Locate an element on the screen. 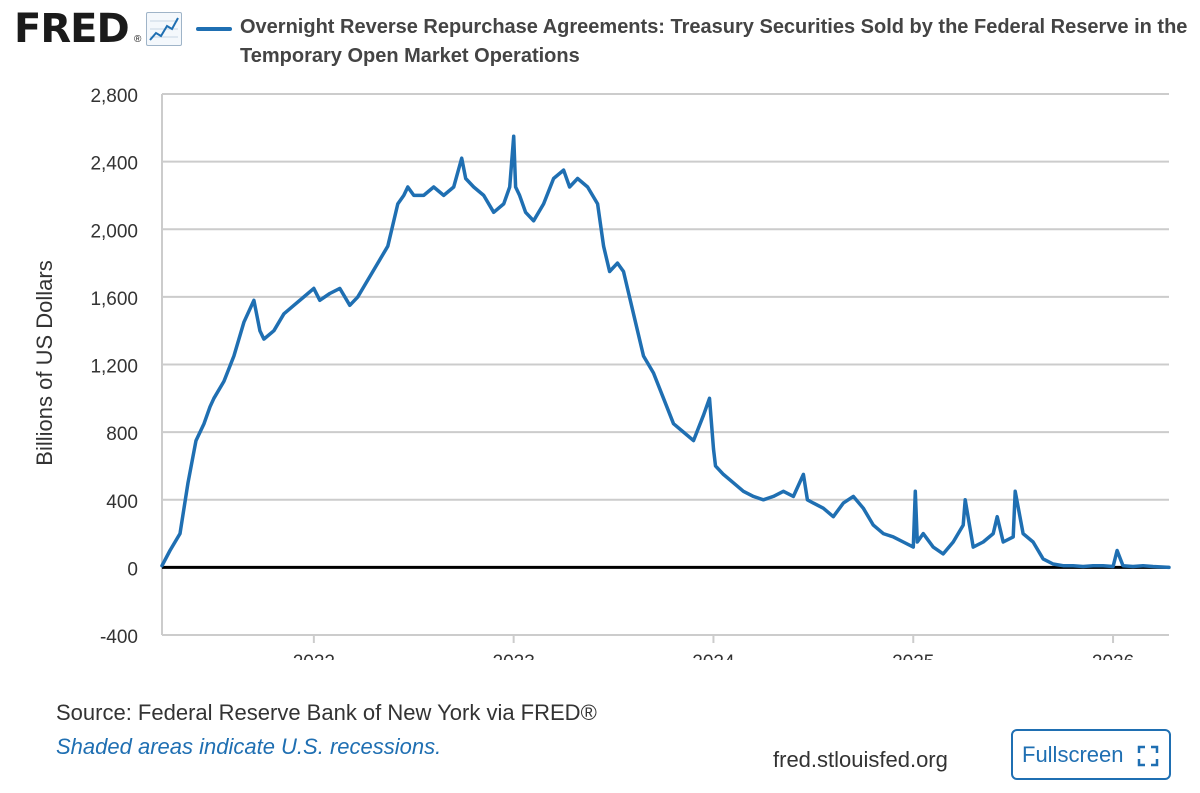 This screenshot has width=1200, height=793. y-tick-label: 0 is located at coordinates (132, 569).